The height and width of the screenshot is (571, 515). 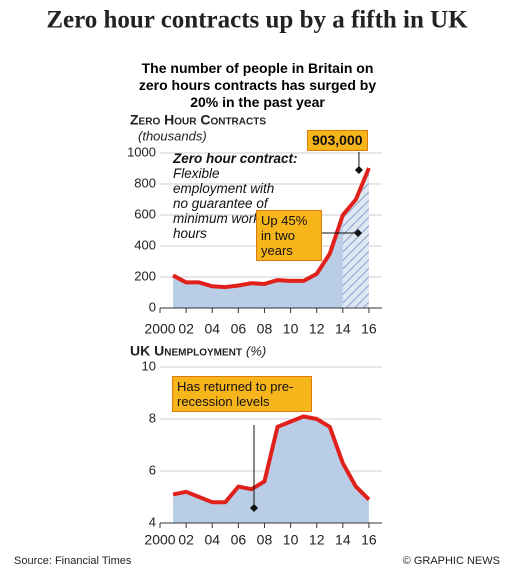 What do you see at coordinates (257, 20) in the screenshot?
I see `title: Zero hour contracts up by a fifth in UK` at bounding box center [257, 20].